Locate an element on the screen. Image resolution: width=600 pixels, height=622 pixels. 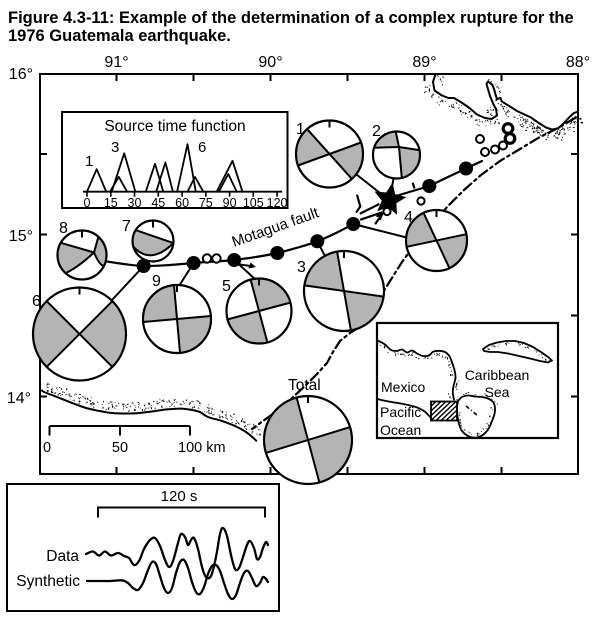
svg-text: 1976 Guatemala earthquake. is located at coordinates (119, 36).